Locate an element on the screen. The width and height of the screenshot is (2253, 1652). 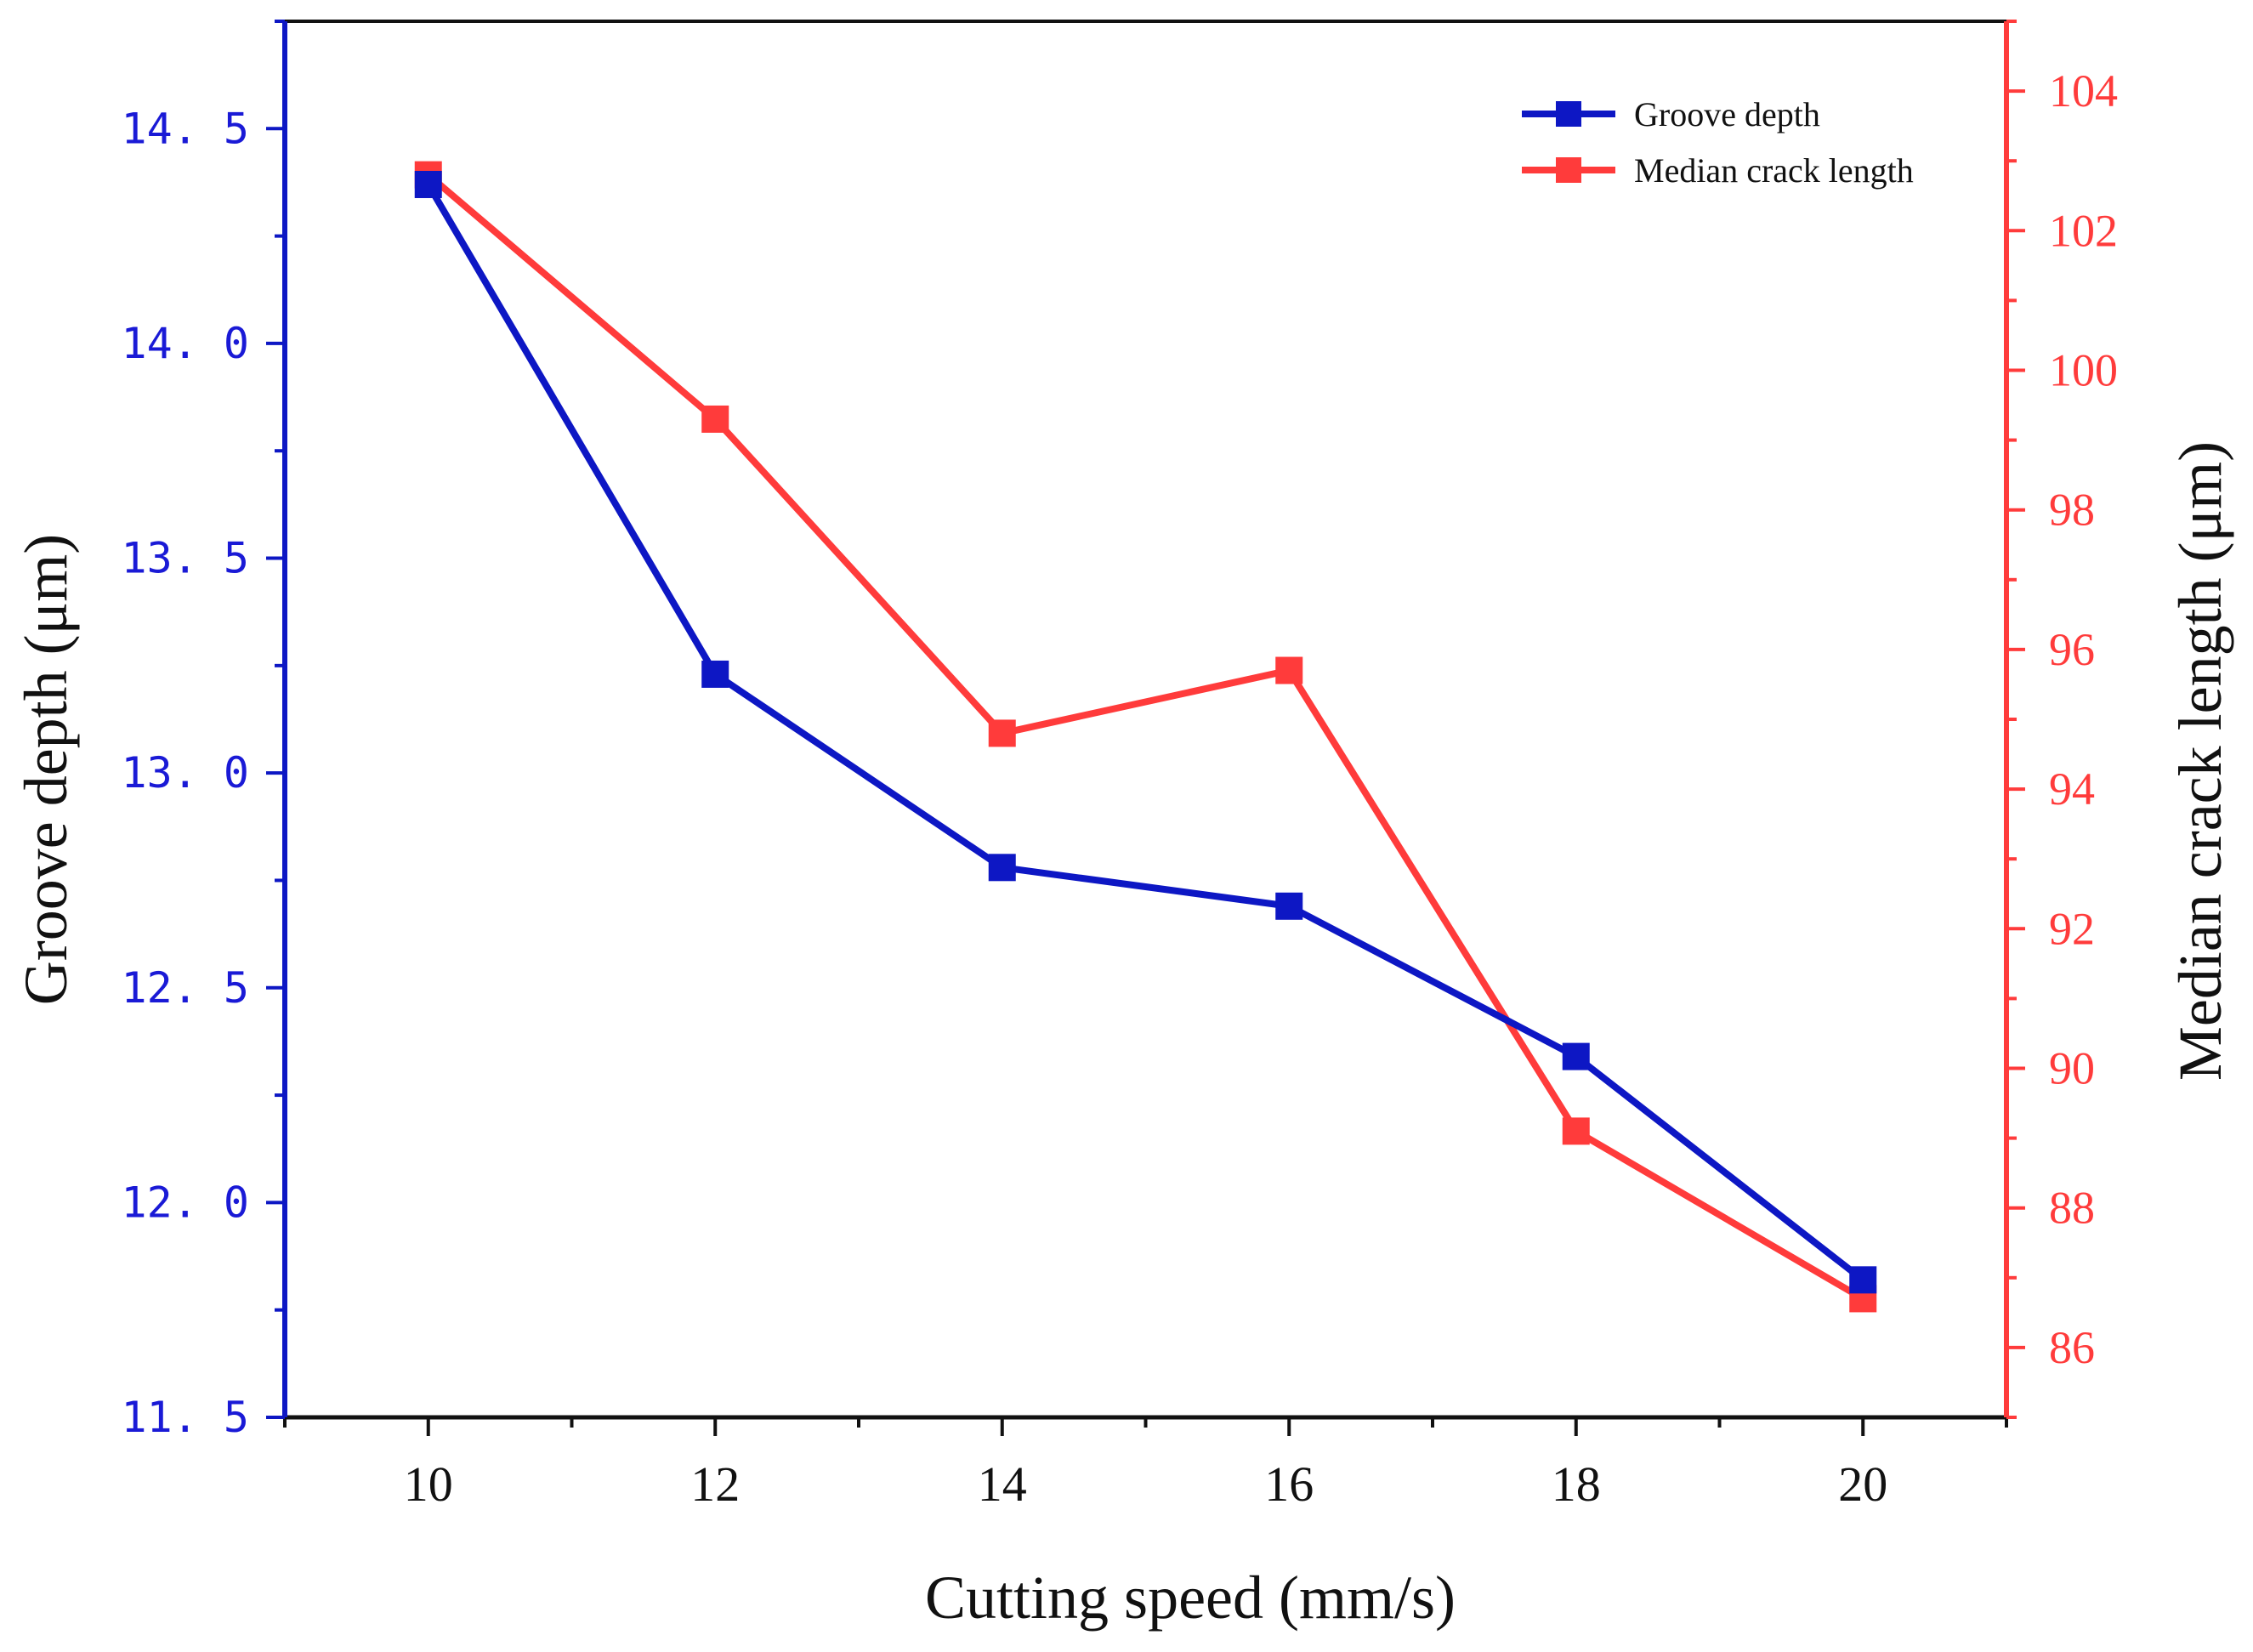
x-tick-label: 16 is located at coordinates (1289, 1484).